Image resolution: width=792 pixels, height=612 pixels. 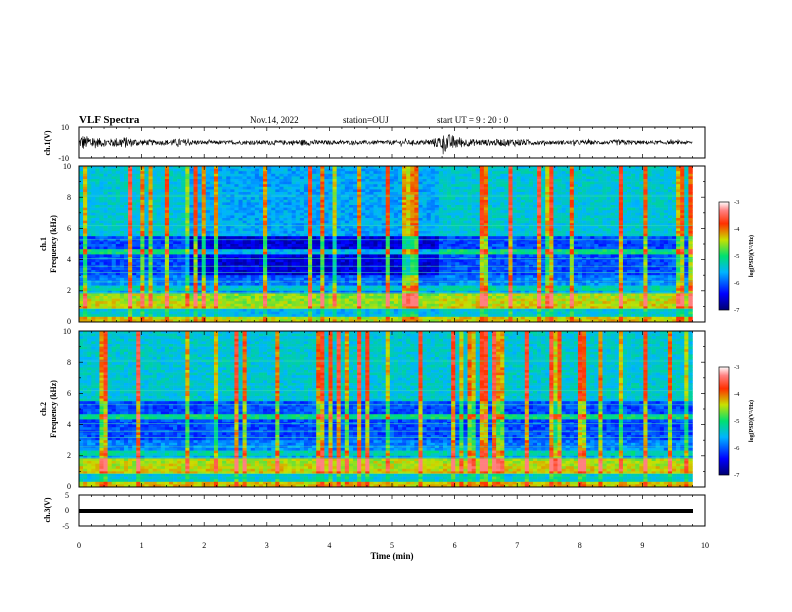 I want to click on ch2-freq-tick-6: 6, so click(x=69, y=393).